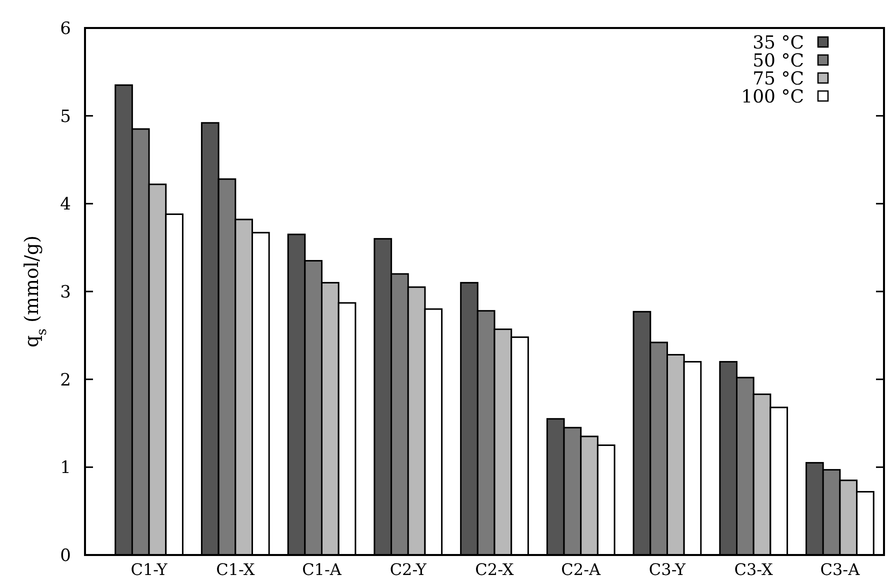 The height and width of the screenshot is (587, 892). I want to click on x-tick-label: C2-A, so click(581, 569).